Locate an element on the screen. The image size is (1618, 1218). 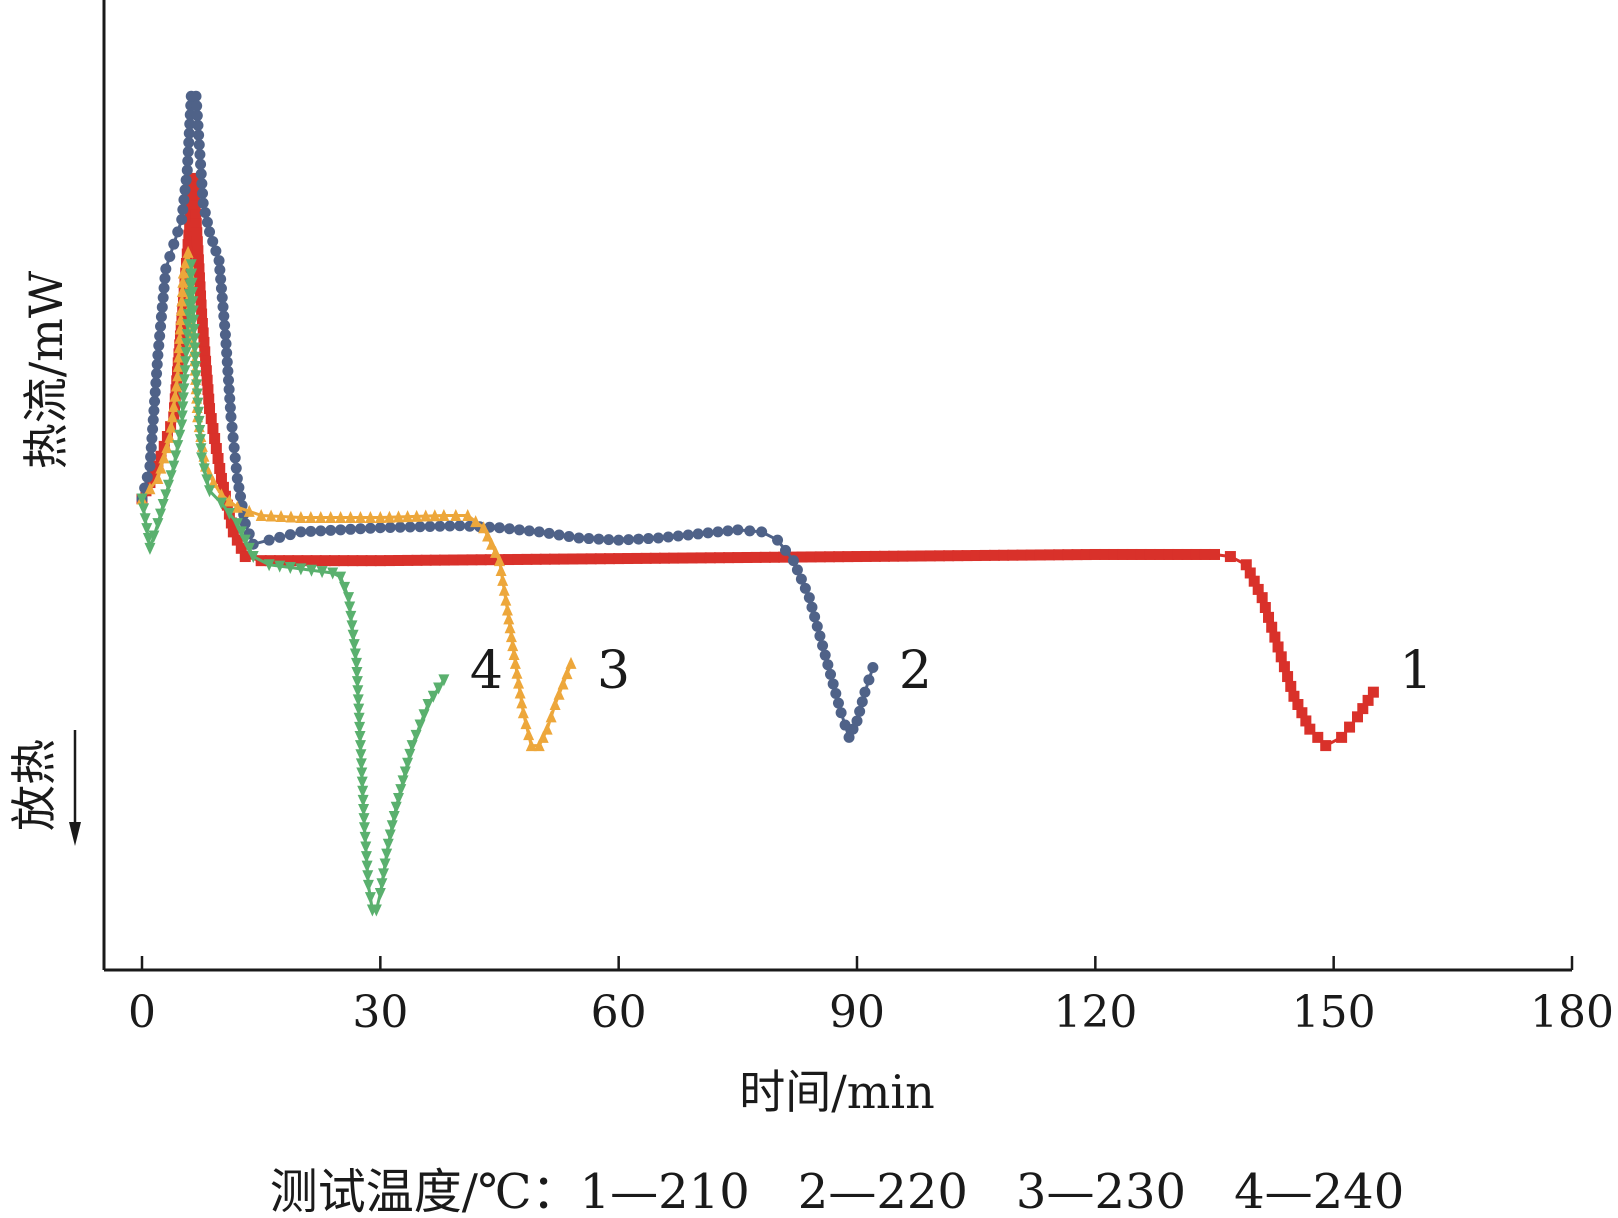
series-label-1: 1 is located at coordinates (1415, 671).